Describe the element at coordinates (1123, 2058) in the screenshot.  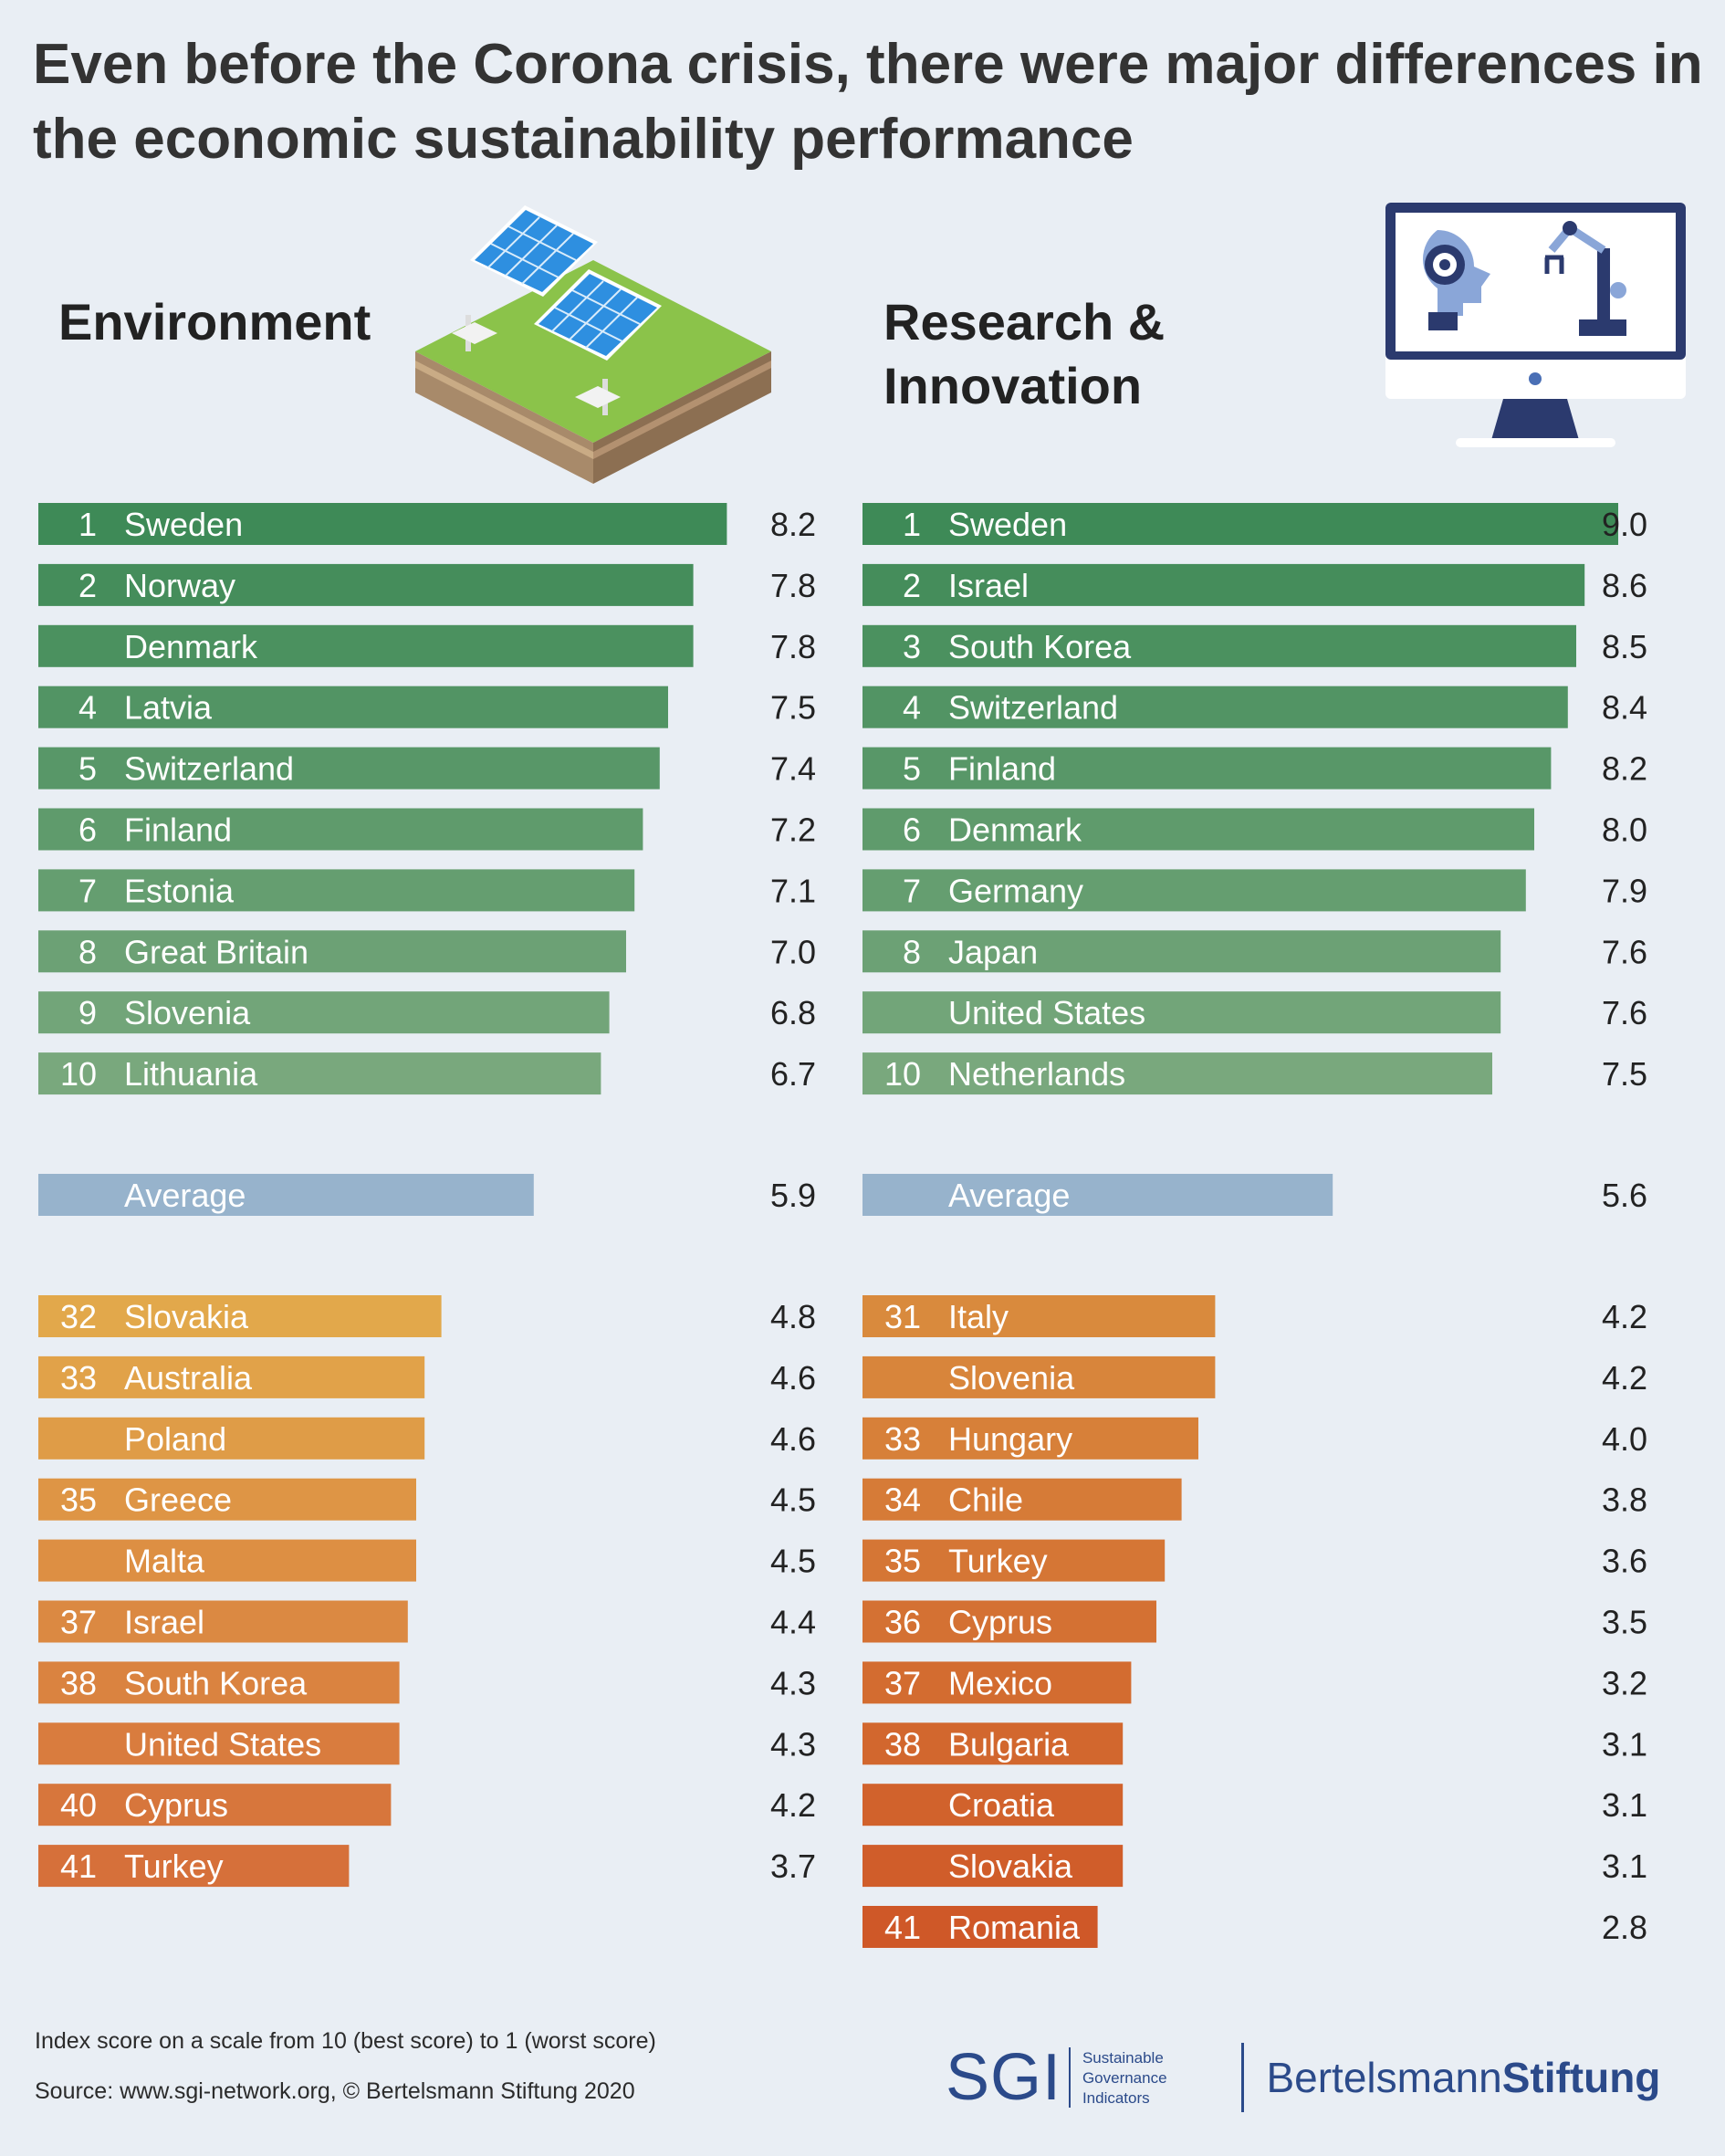
I see `sgi-logo-line1: Sustainable` at that location.